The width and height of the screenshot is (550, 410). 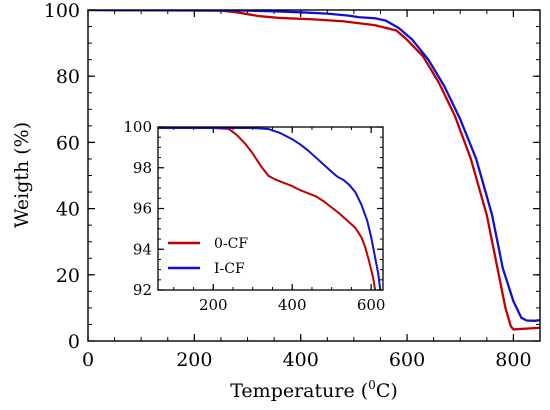 I want to click on inset-y-tick-label: 98, so click(x=142, y=168).